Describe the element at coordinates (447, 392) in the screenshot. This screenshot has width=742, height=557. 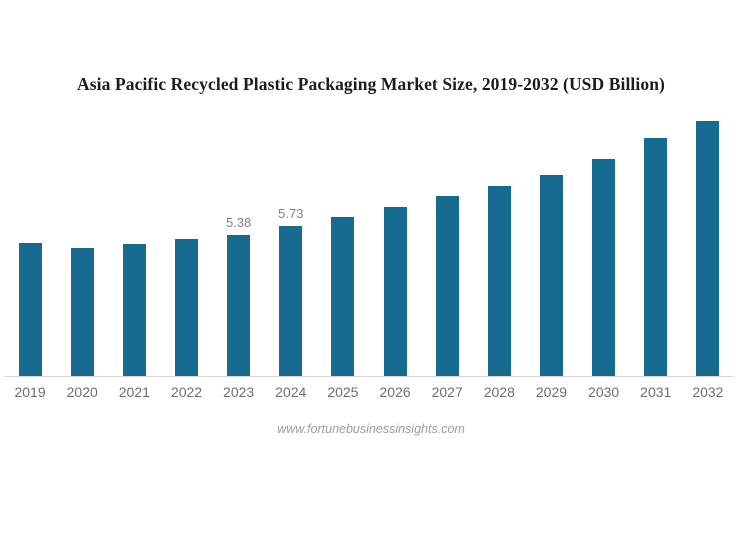
I see `x-axis-label-2027: 2027` at that location.